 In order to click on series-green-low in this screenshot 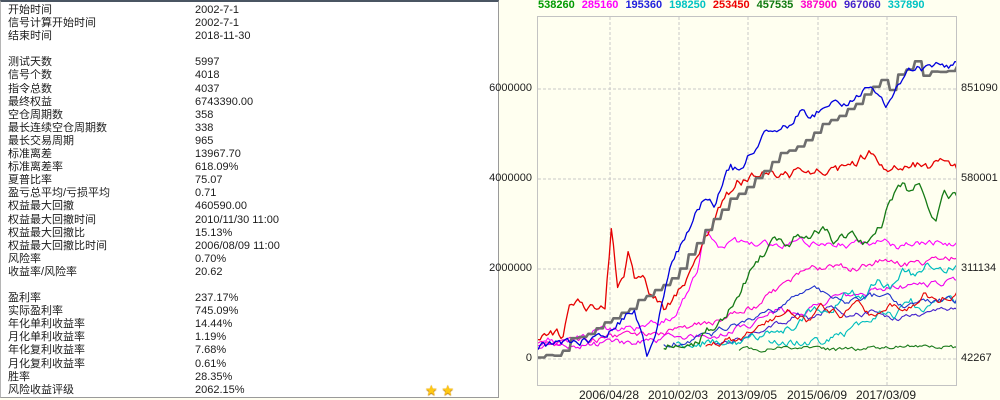, I will do `click(847, 348)`.